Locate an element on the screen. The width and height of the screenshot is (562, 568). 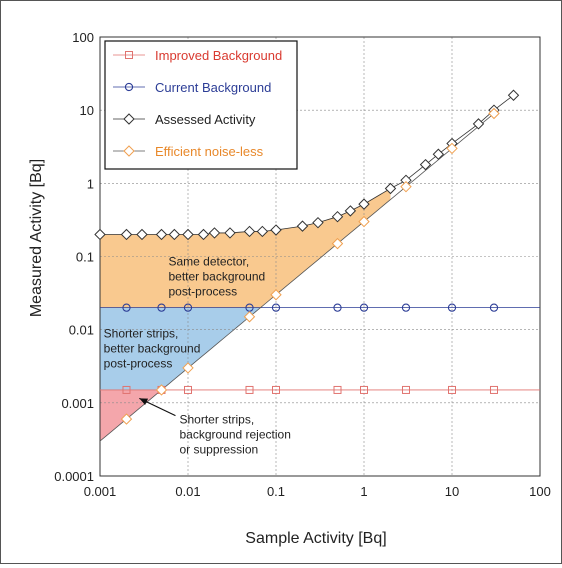
x-tick-label: 10 is located at coordinates (452, 491).